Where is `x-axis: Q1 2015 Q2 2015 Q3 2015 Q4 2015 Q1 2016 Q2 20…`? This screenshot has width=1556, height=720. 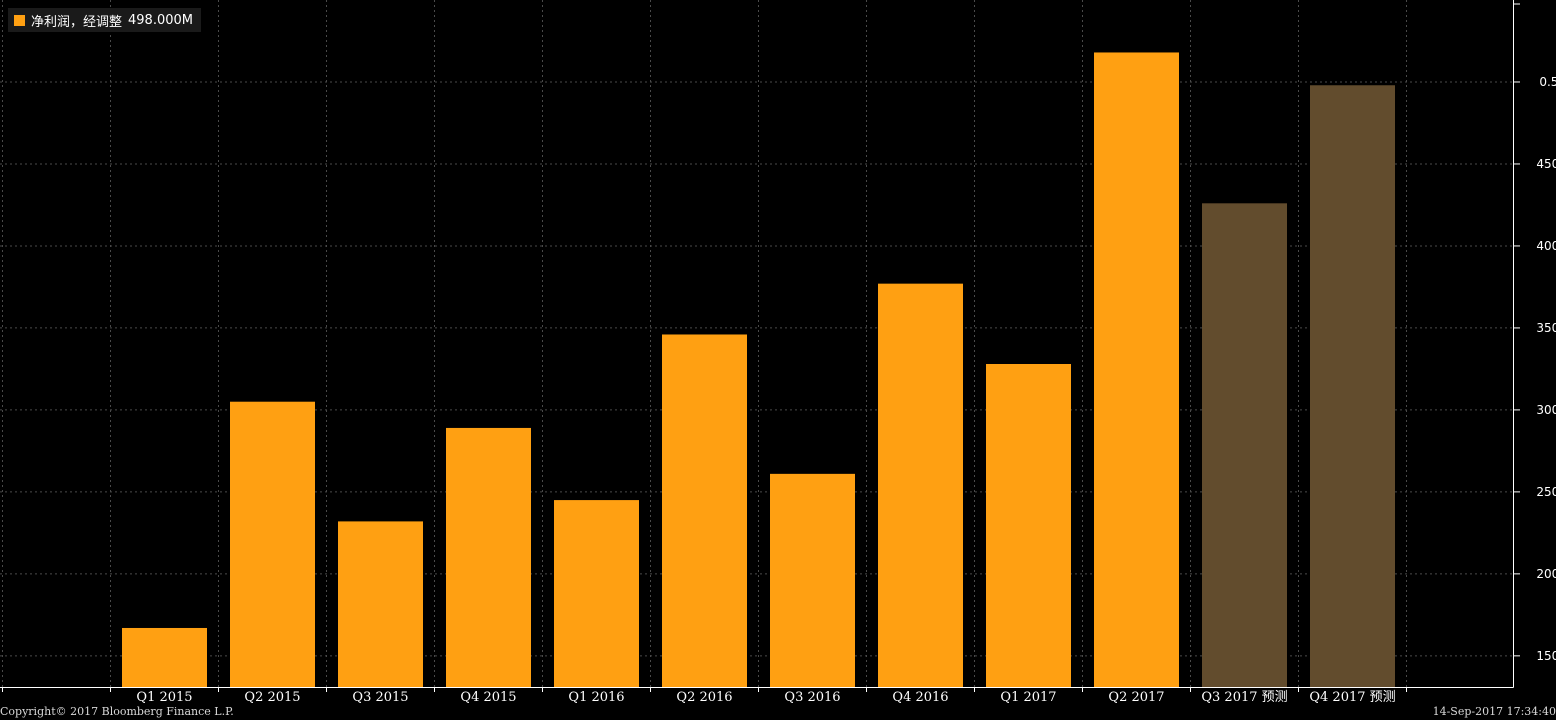 x-axis: Q1 2015 Q2 2015 Q3 2015 Q4 2015 Q1 2016 Q2 20… is located at coordinates (704, 696).